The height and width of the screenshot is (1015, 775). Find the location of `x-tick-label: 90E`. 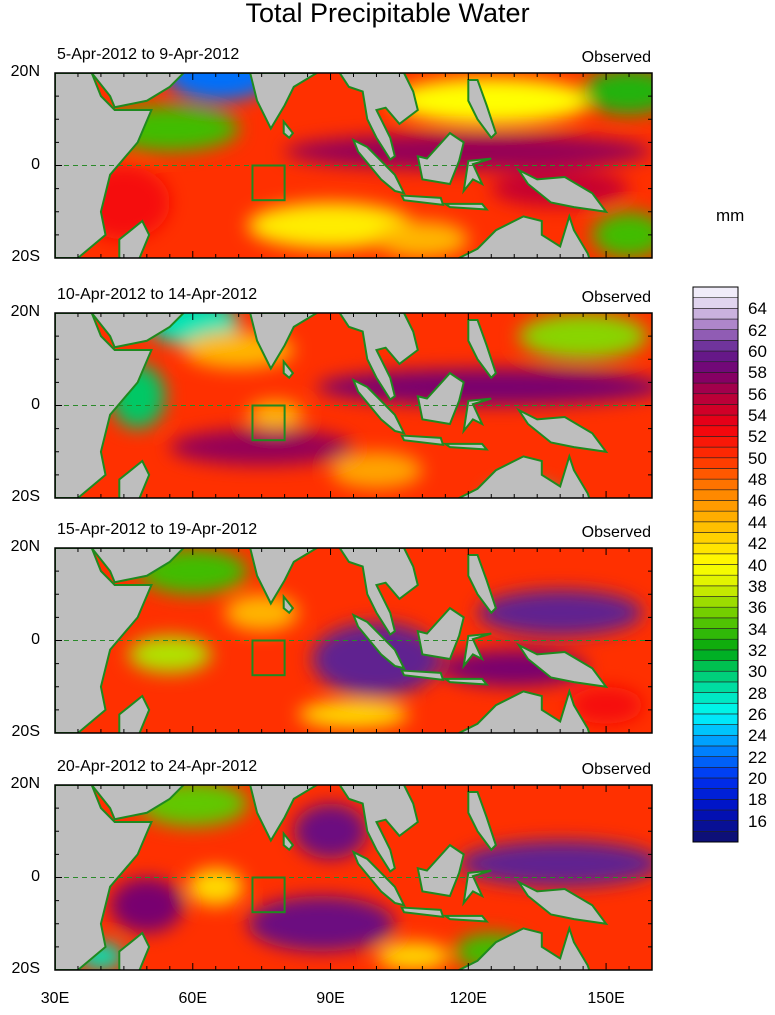

x-tick-label: 90E is located at coordinates (330, 998).